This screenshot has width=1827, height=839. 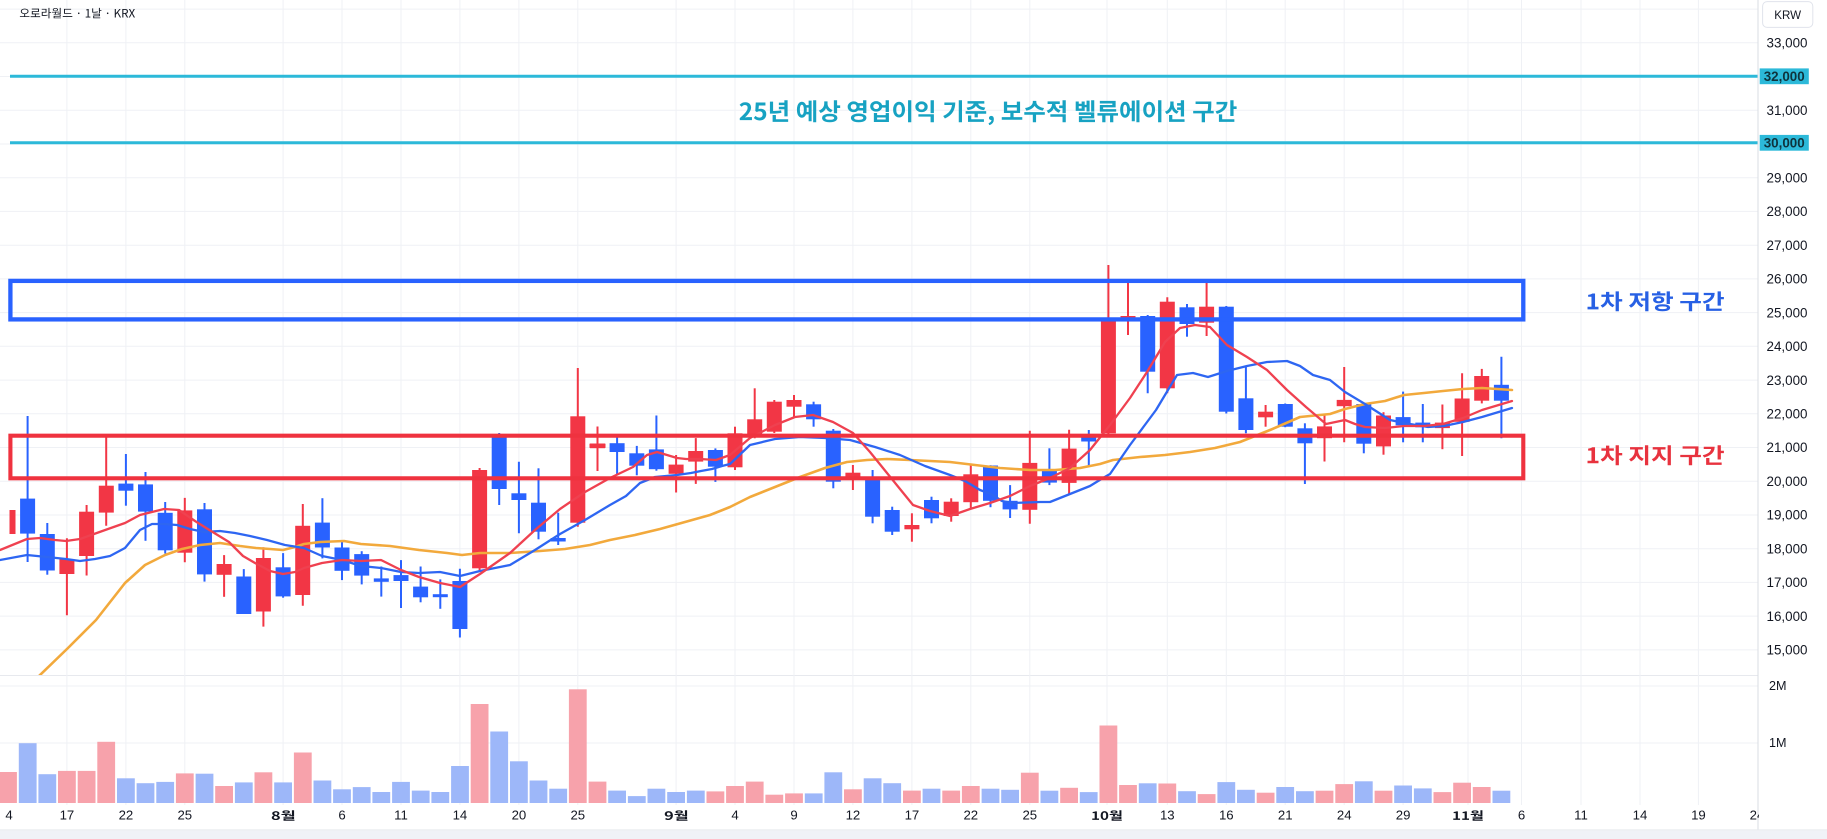 What do you see at coordinates (1787, 15) in the screenshot?
I see `svg-text: KRW` at bounding box center [1787, 15].